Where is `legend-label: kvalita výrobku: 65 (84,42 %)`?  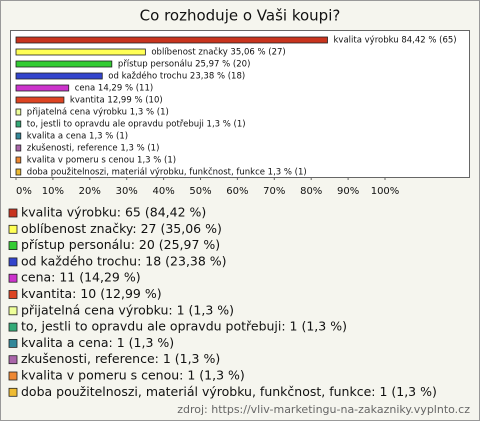 legend-label: kvalita výrobku: 65 (84,42 %) is located at coordinates (113, 212).